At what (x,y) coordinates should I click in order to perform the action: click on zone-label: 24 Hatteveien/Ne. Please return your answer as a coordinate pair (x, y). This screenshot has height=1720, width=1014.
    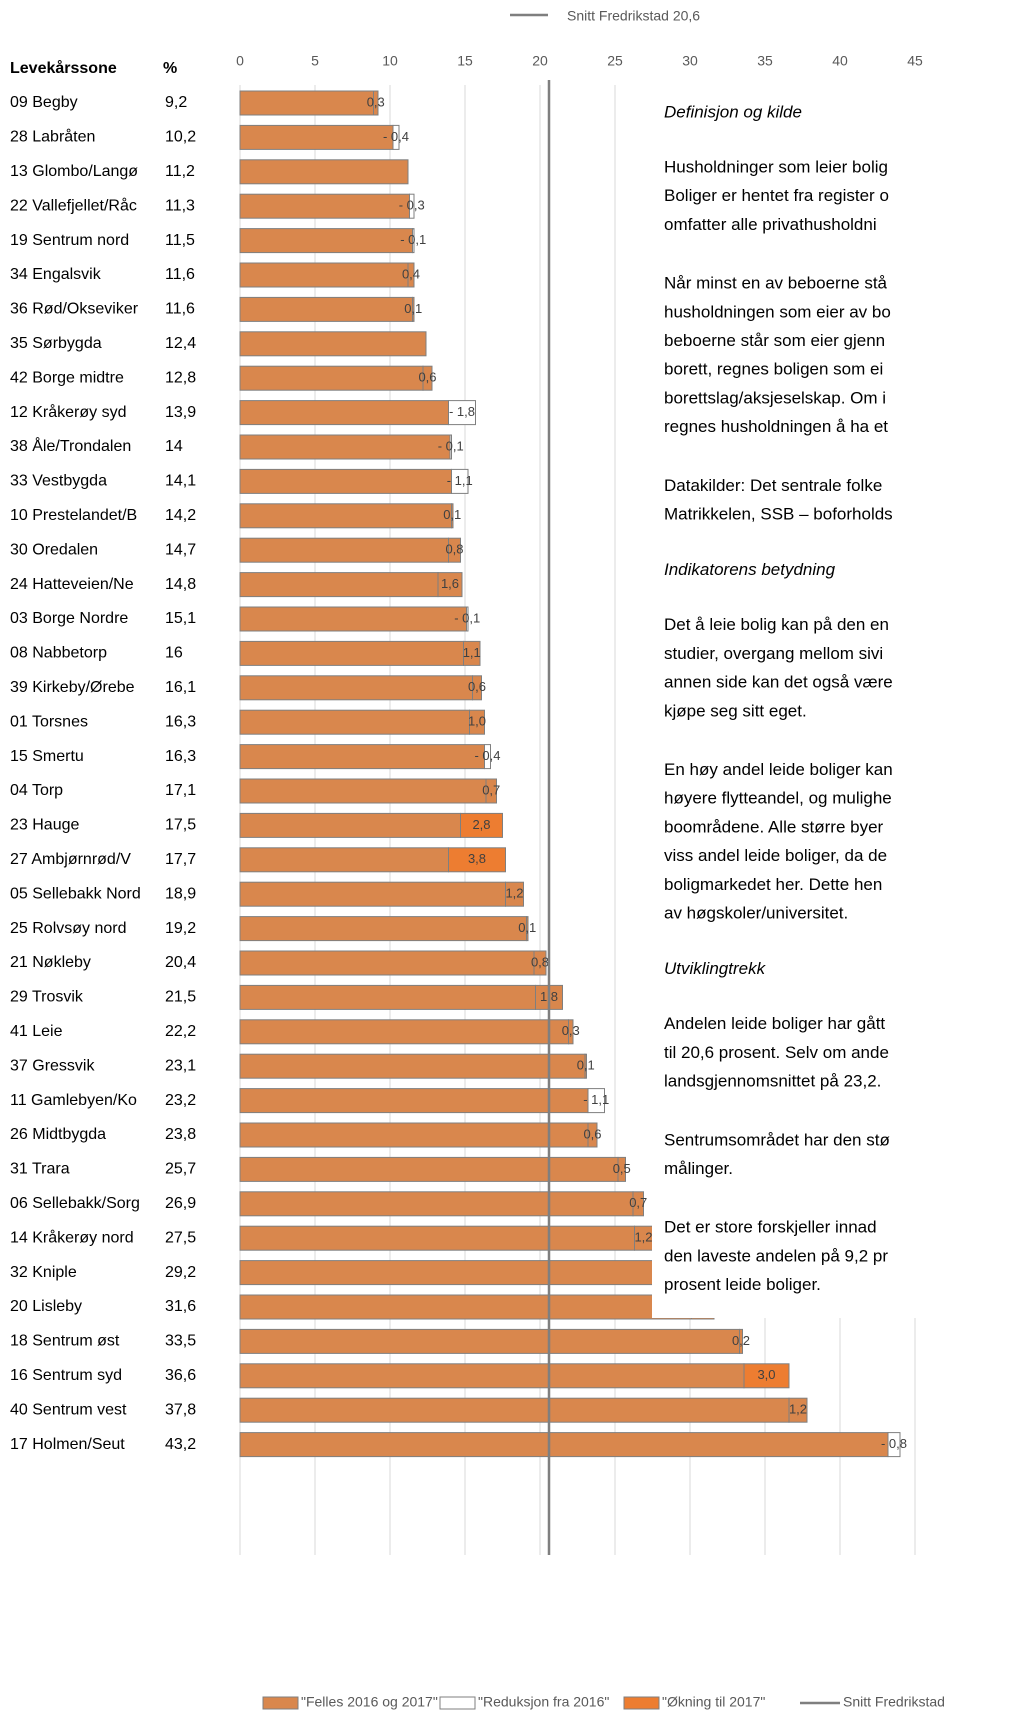
    Looking at the image, I should click on (72, 584).